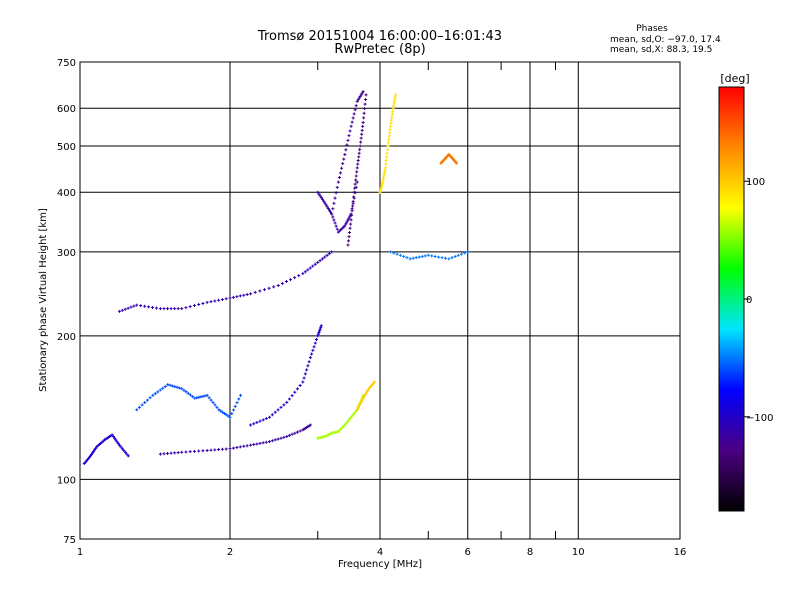 Image resolution: width=800 pixels, height=600 pixels. What do you see at coordinates (66, 253) in the screenshot?
I see `y-tick-label: 300` at bounding box center [66, 253].